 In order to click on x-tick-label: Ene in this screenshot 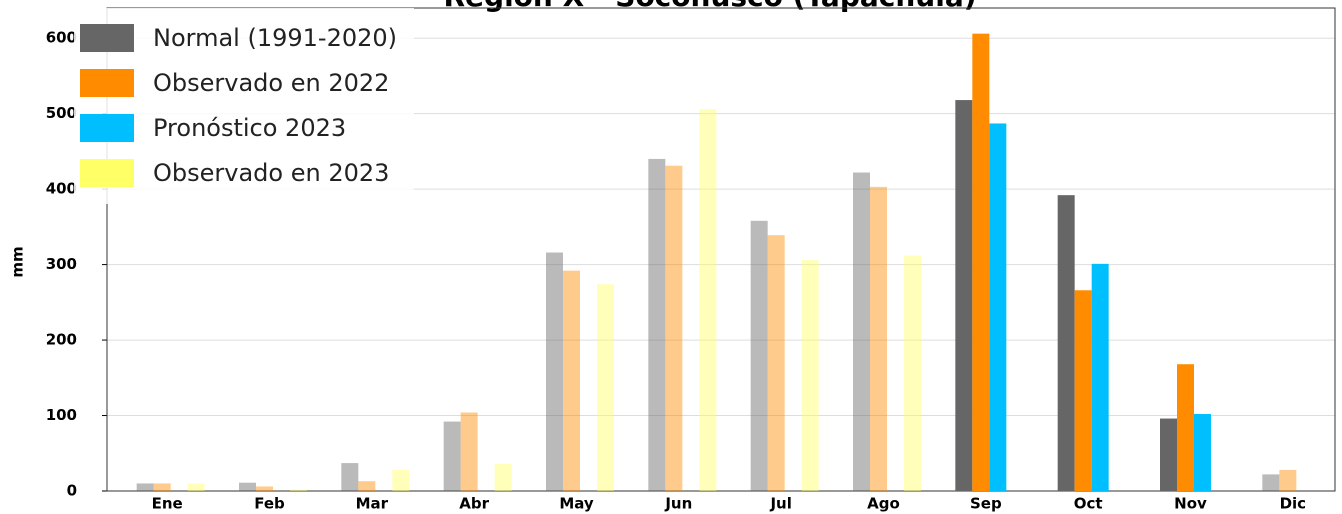, I will do `click(167, 504)`.